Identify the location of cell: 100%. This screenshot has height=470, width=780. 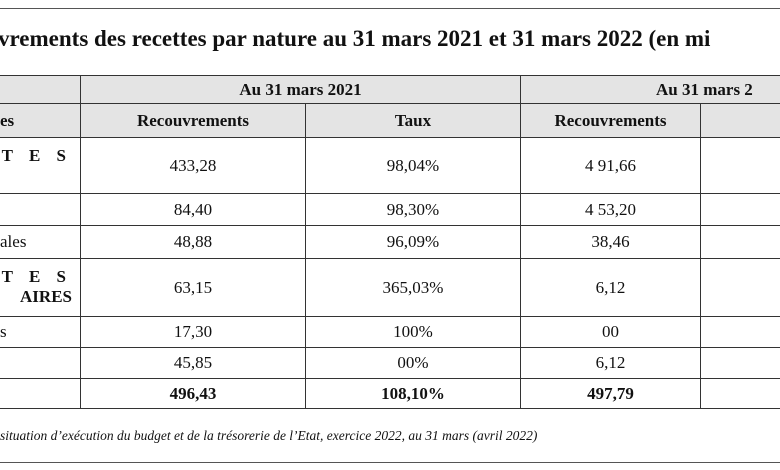
(413, 332).